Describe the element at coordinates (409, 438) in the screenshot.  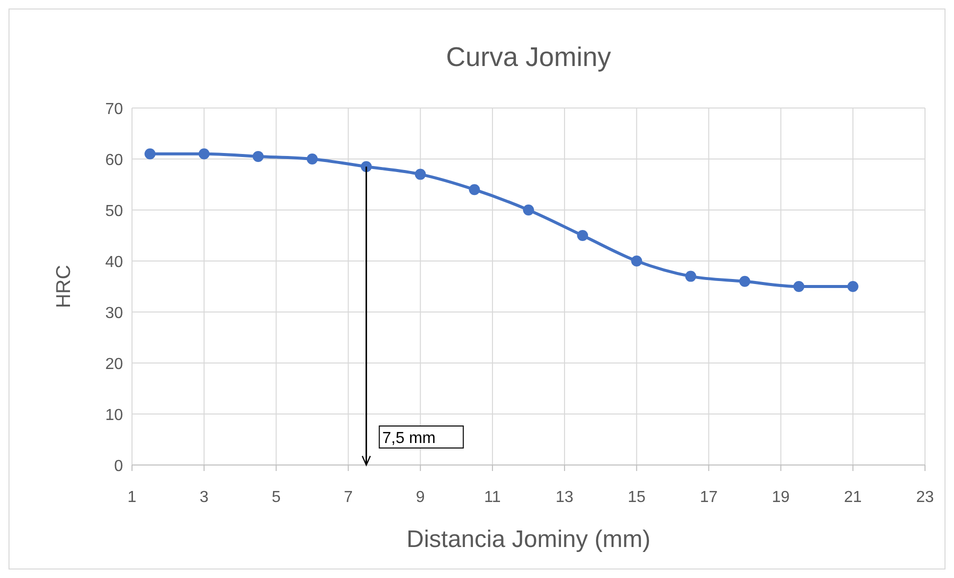
I see `ref-line-label: 7,5 mm` at that location.